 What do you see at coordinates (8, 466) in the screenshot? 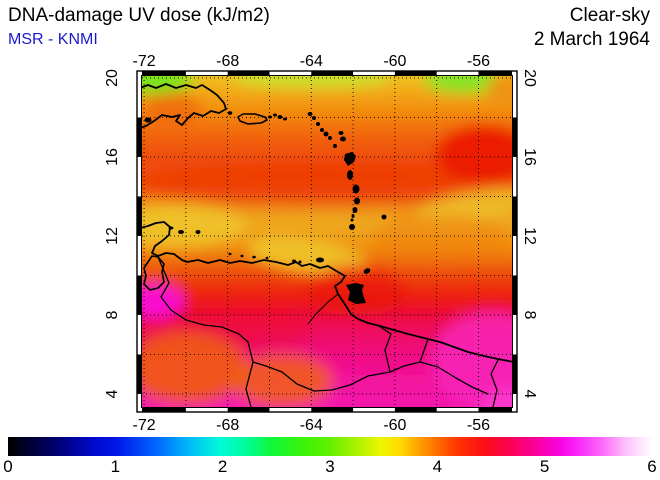
I see `colorbar-tick-label: 0` at bounding box center [8, 466].